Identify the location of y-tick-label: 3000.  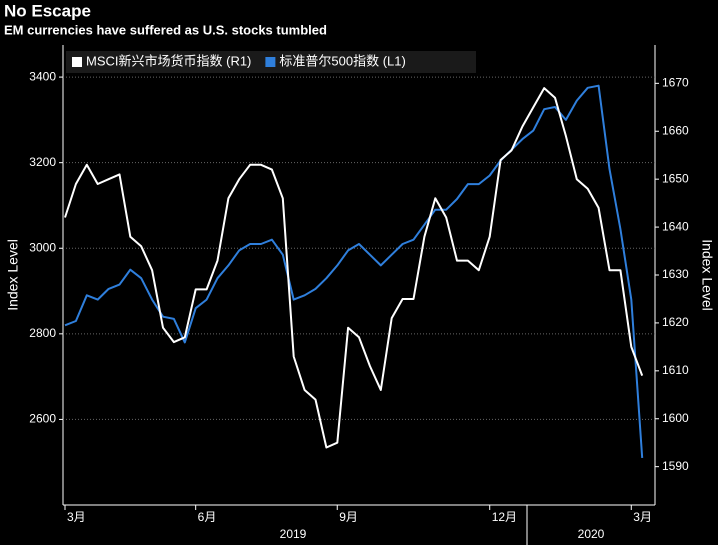
(42, 247).